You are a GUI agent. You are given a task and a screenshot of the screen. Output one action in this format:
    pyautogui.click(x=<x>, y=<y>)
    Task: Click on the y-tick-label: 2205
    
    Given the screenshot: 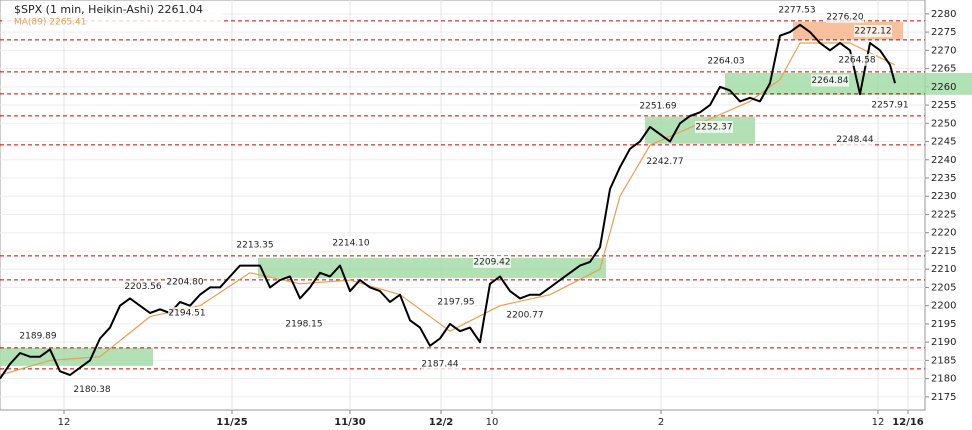 What is the action you would take?
    pyautogui.click(x=943, y=287)
    